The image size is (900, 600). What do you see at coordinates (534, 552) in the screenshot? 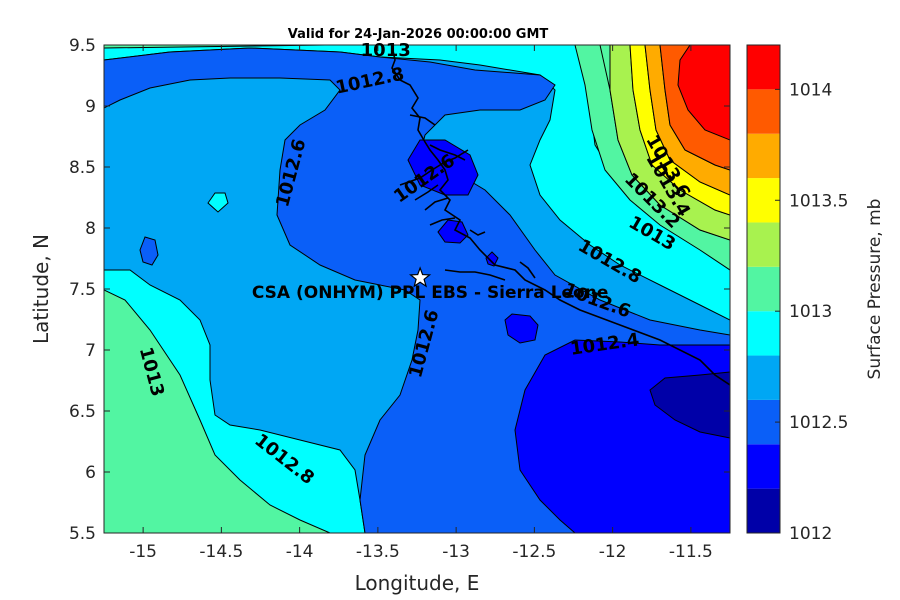
I see `x-tick-label: -12.5` at bounding box center [534, 552].